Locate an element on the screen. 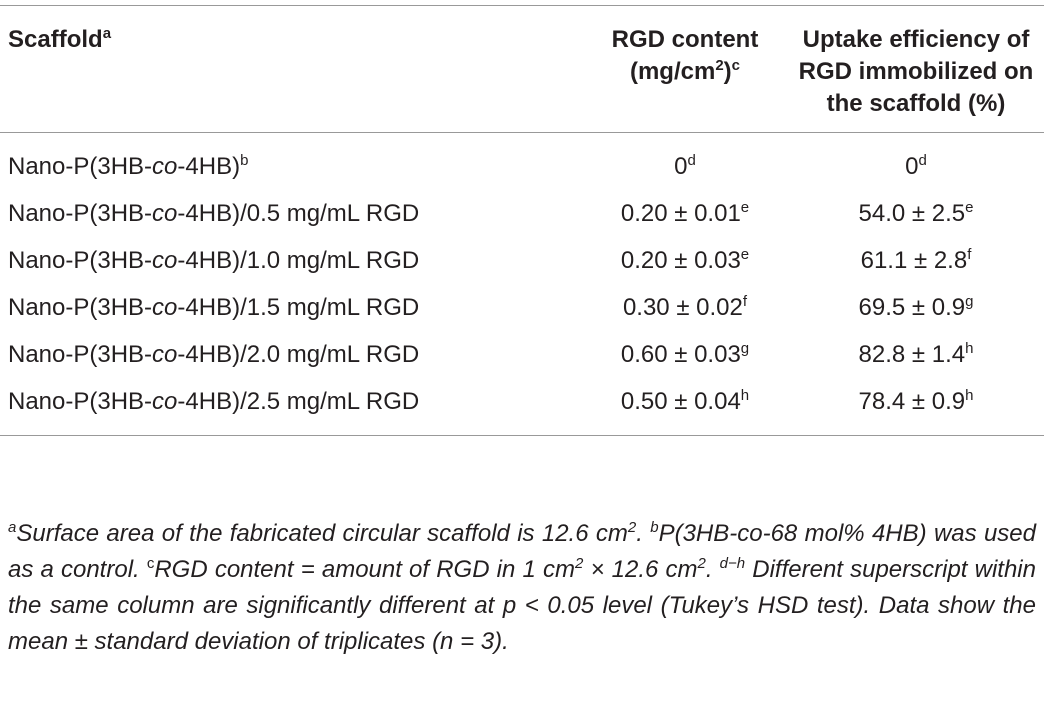 This screenshot has height=706, width=1044. text: 61.1 ± 2.8 is located at coordinates (914, 260).